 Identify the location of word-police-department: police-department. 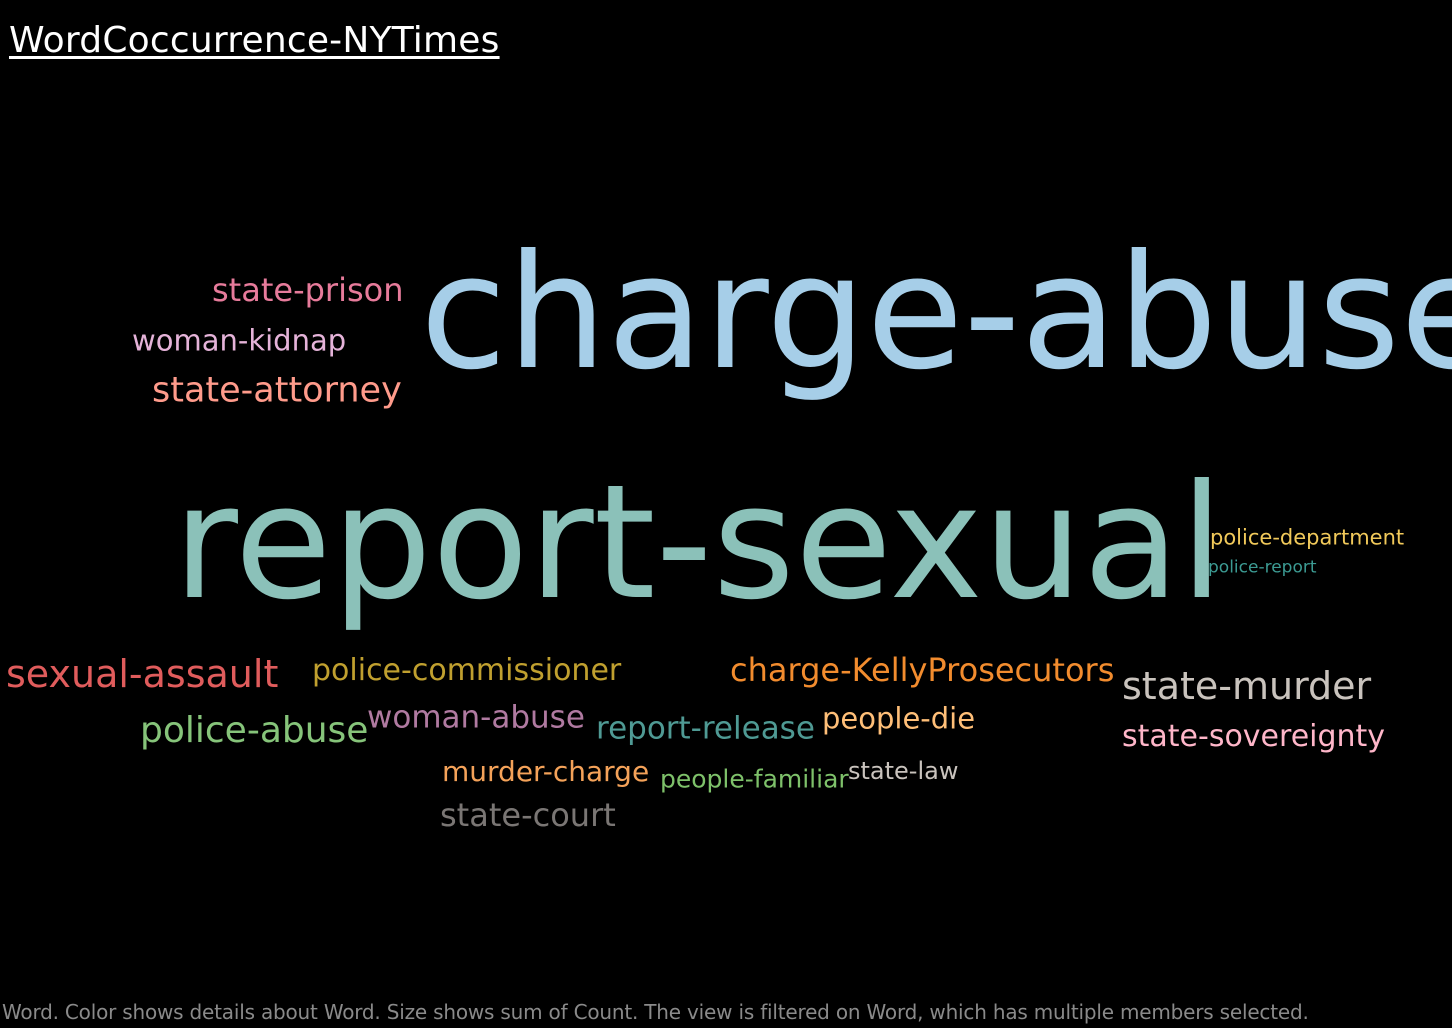
(1307, 537).